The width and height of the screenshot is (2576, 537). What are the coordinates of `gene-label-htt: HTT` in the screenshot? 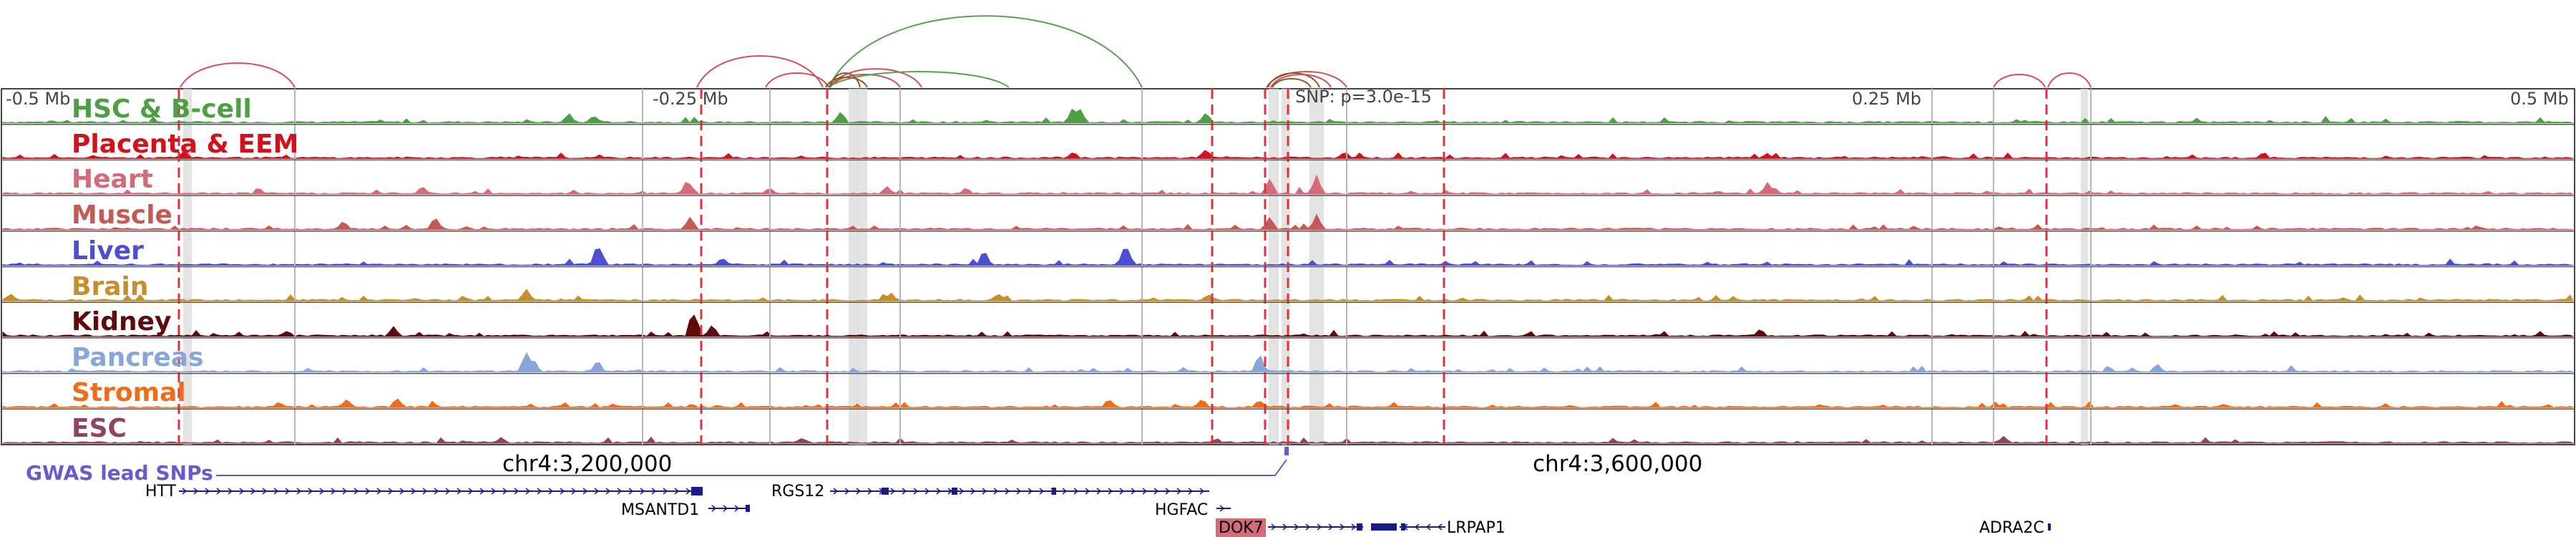 It's located at (161, 491).